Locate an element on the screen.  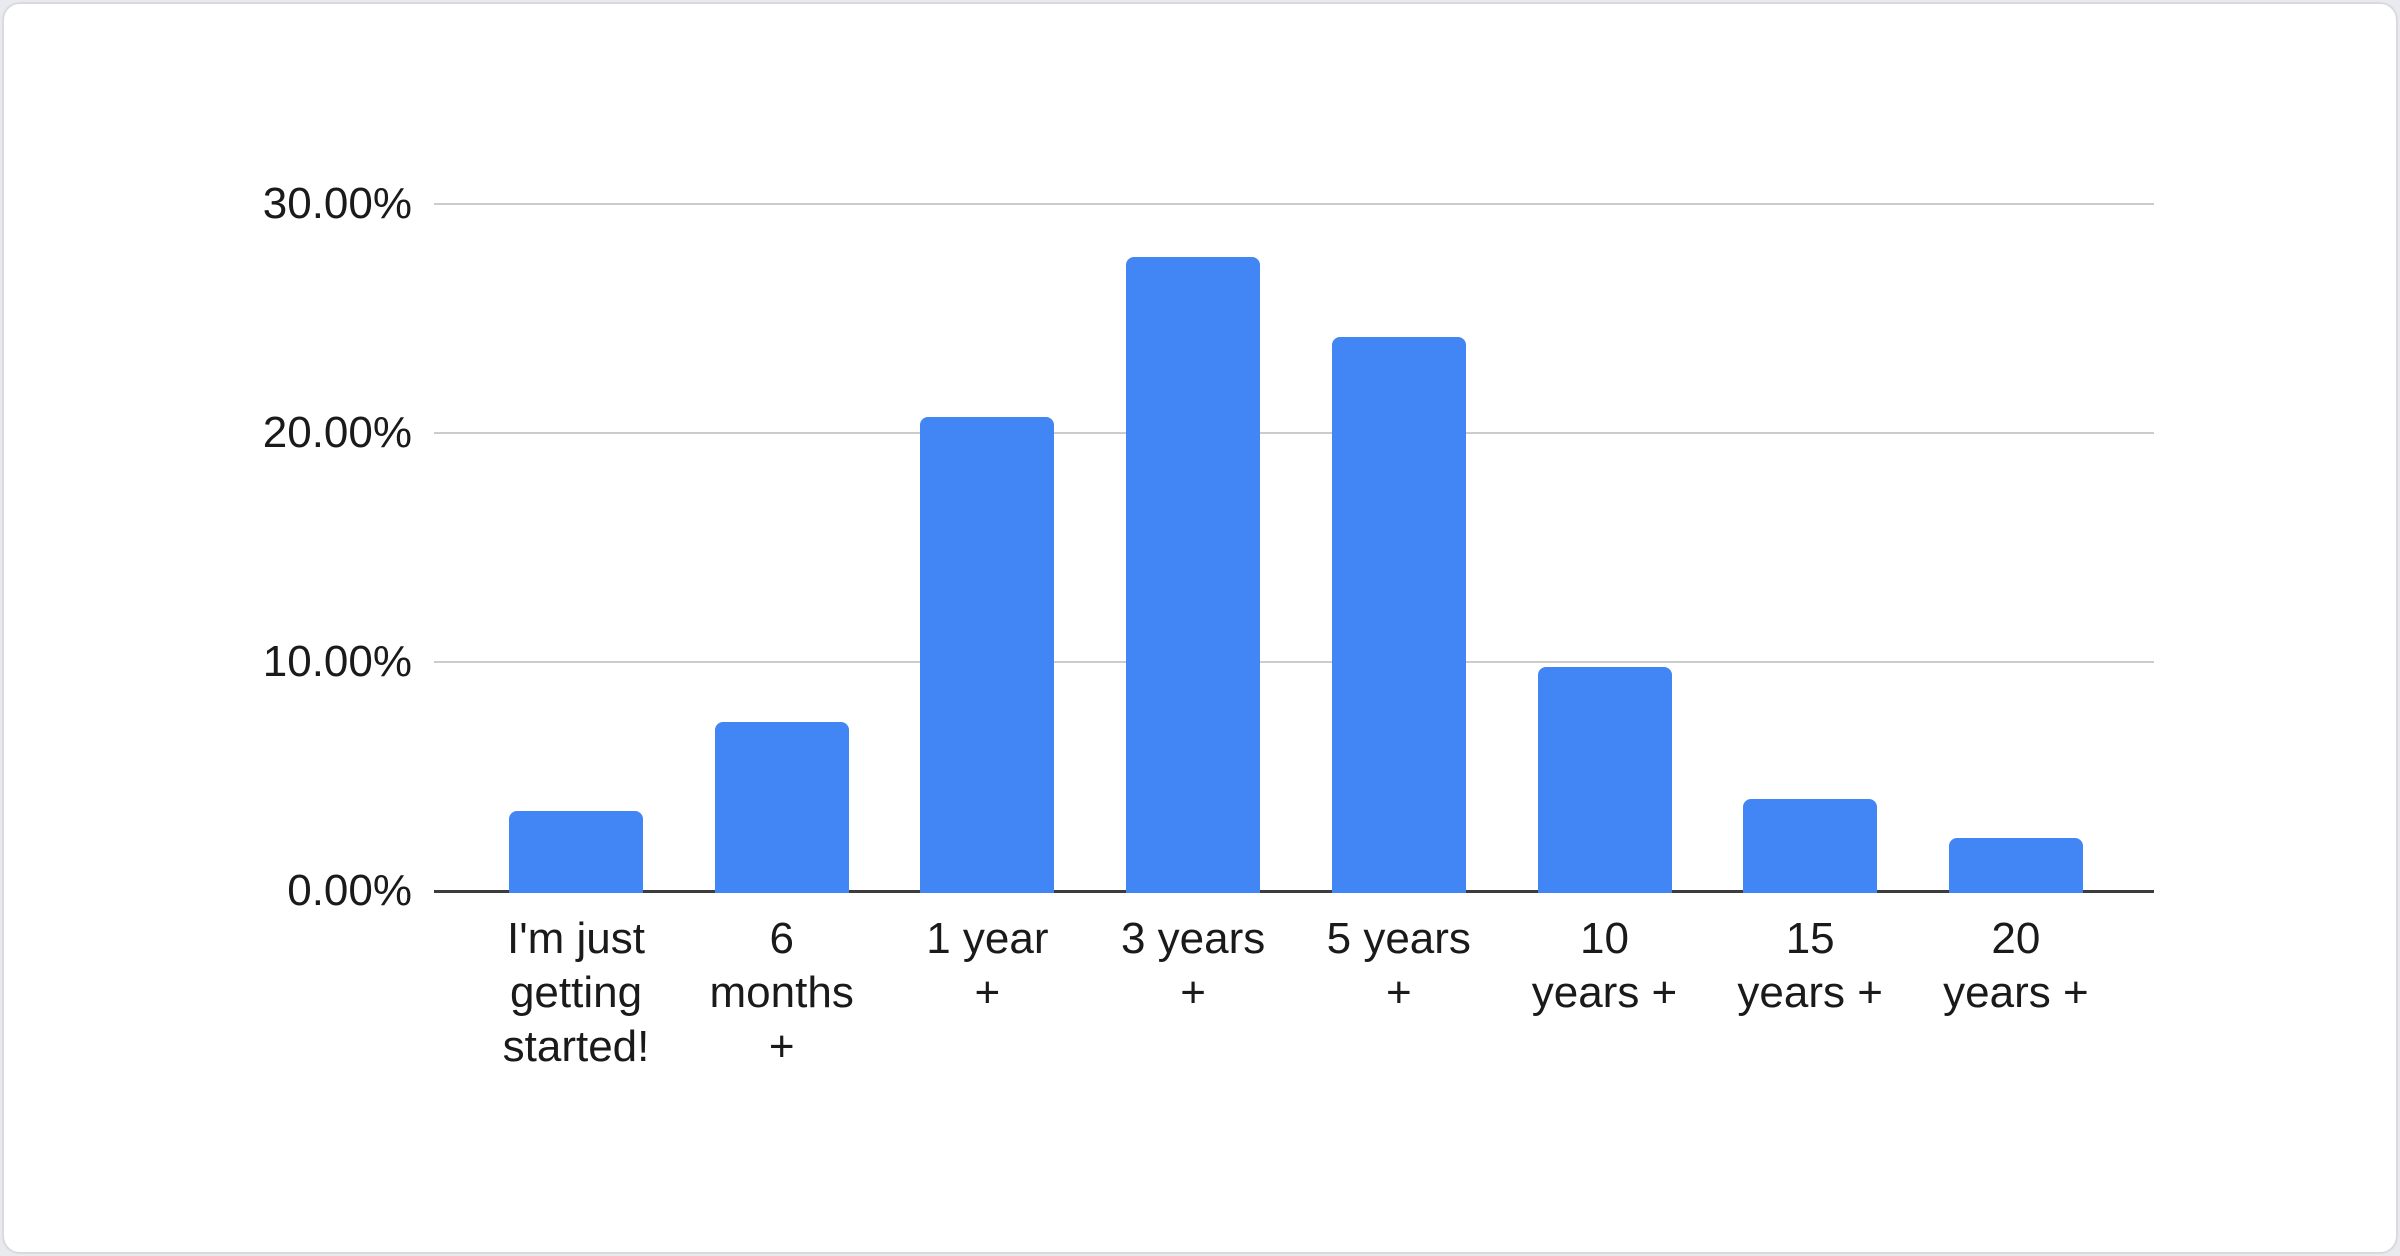
x-axis-label-3-years: 3 years + is located at coordinates (1193, 965).